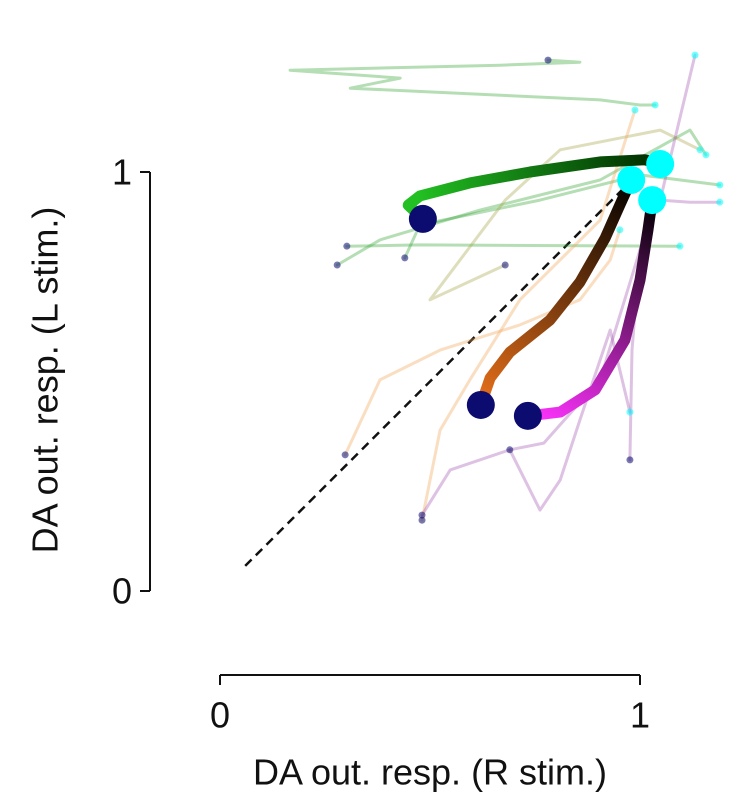 This screenshot has height=808, width=755. What do you see at coordinates (45, 380) in the screenshot?
I see `y-axis-label: DA out. resp. (L stim.)` at bounding box center [45, 380].